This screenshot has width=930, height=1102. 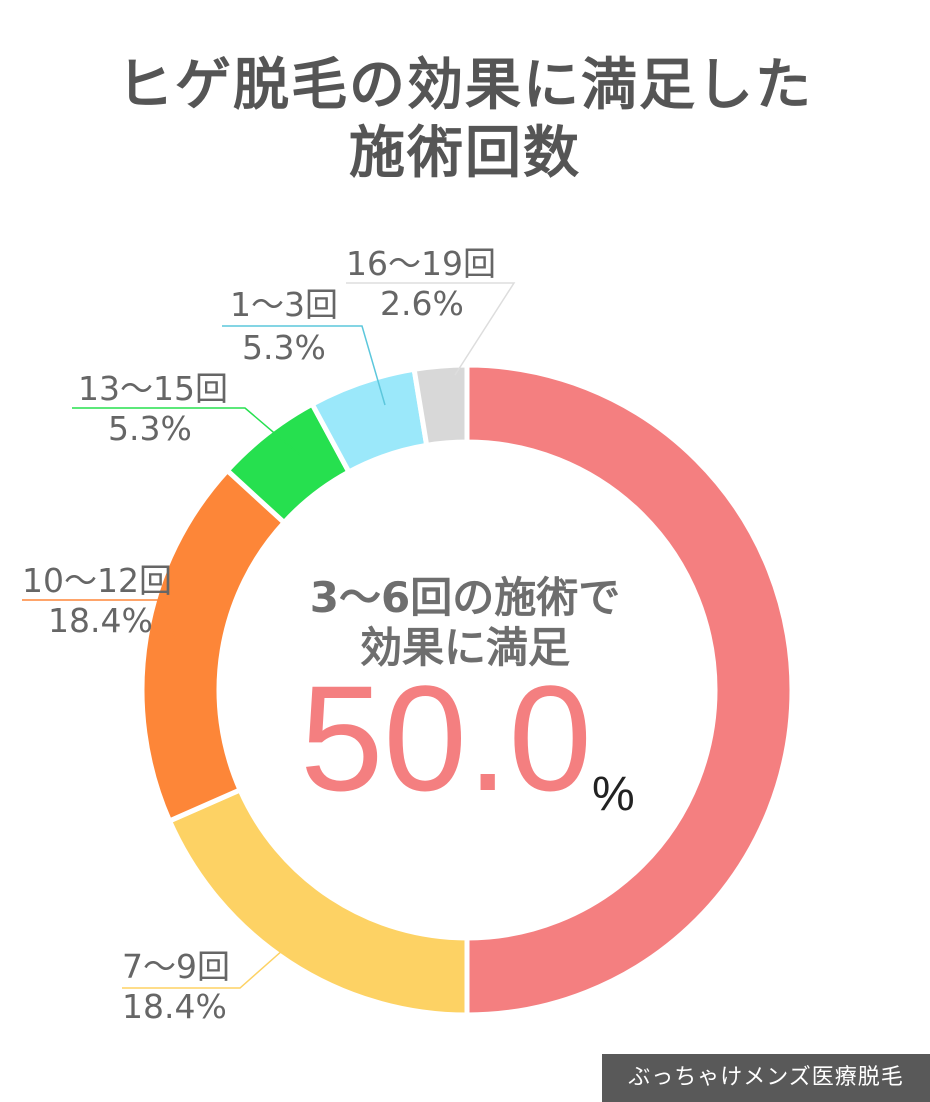 What do you see at coordinates (176, 966) in the screenshot?
I see `label-7-9-name: 7〜9回` at bounding box center [176, 966].